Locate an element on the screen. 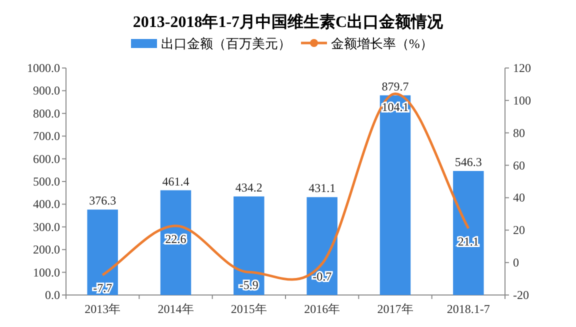  x-tick-label: 2015年 is located at coordinates (248, 309).